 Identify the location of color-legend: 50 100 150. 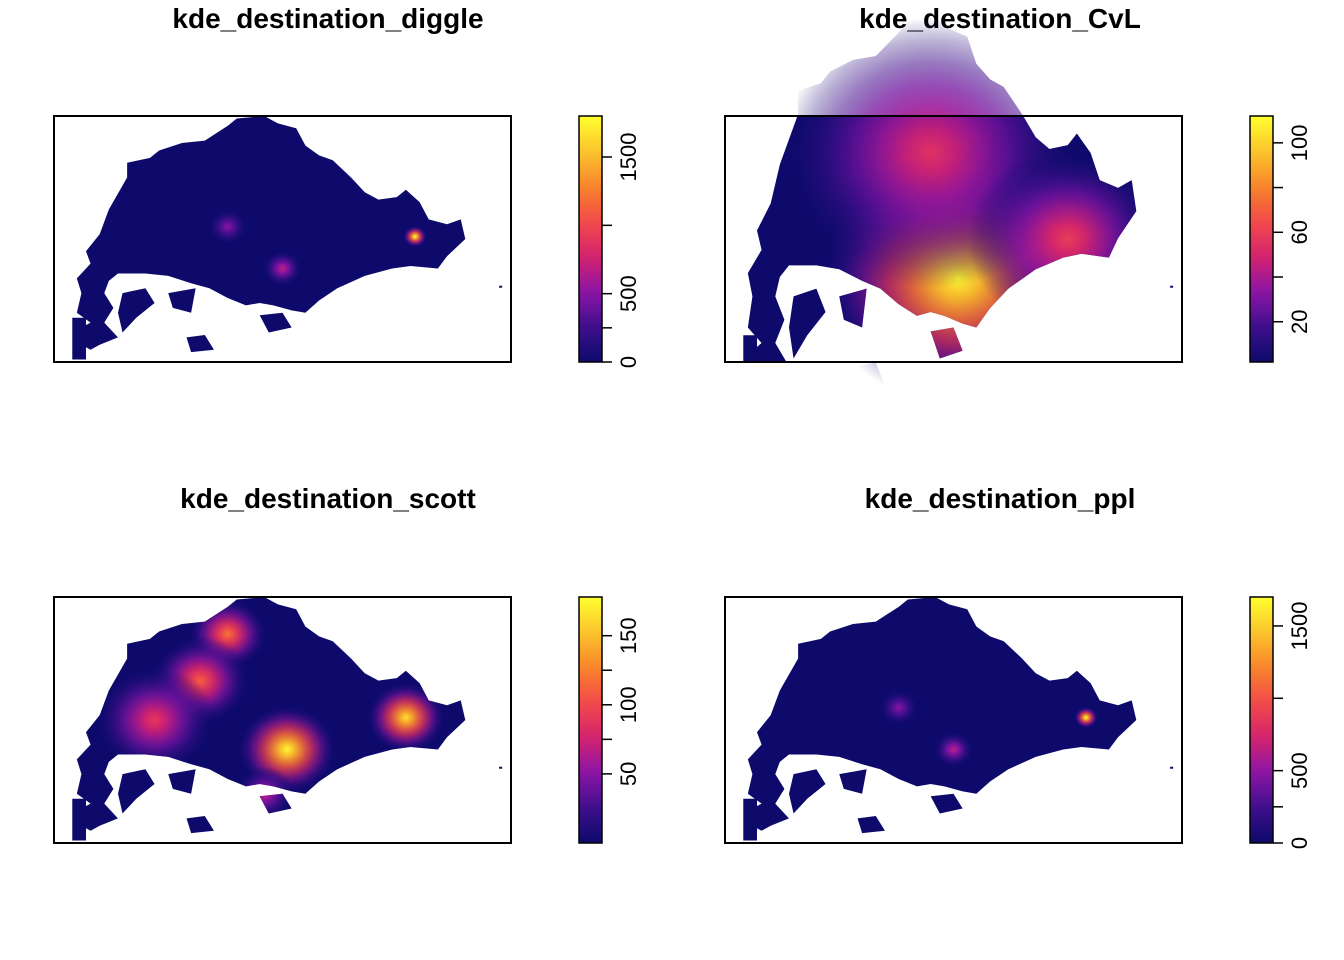
(609, 720).